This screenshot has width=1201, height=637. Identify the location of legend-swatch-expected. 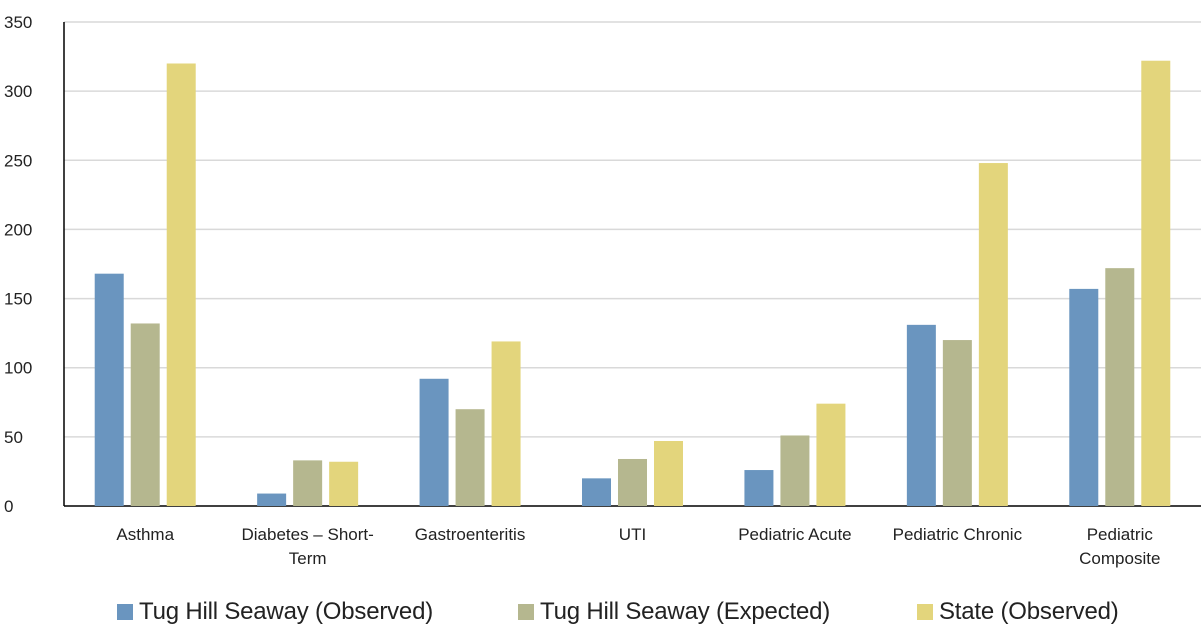
(526, 612).